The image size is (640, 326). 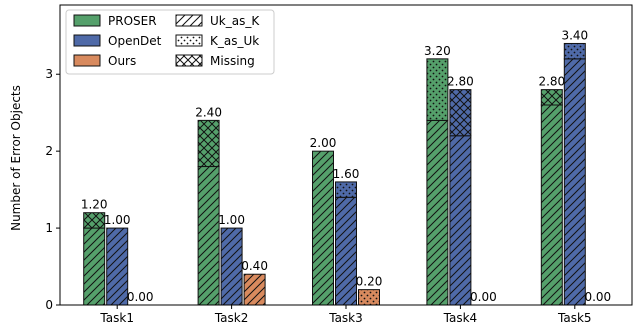 I want to click on legend-label-ours: Ours, so click(x=122, y=61).